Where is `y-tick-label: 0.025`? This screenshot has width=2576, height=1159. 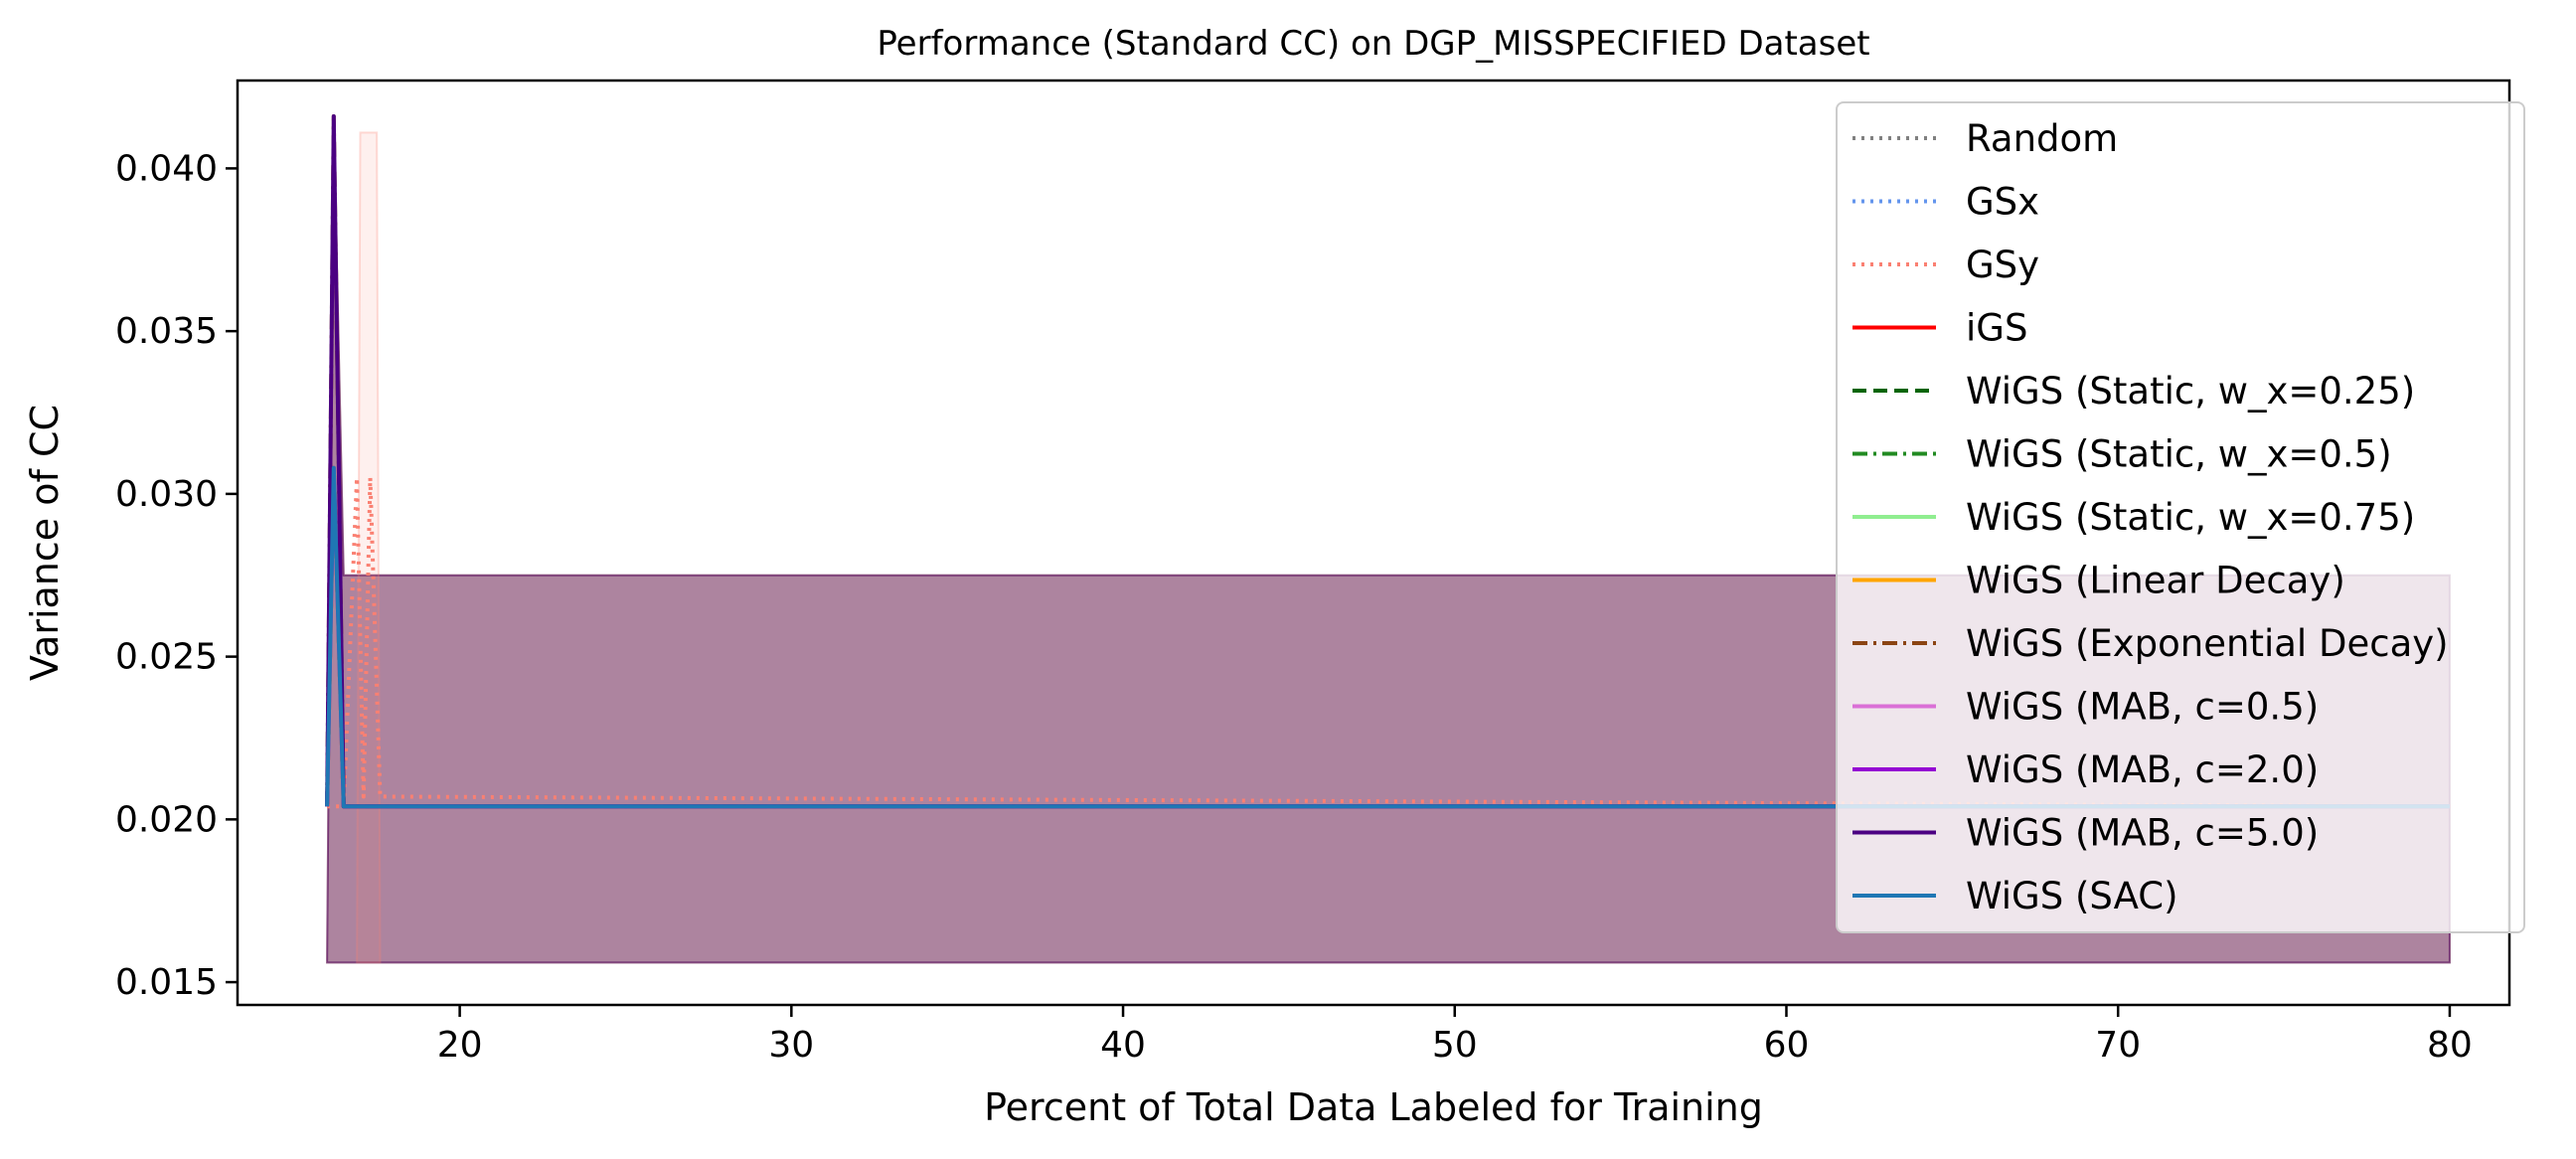
y-tick-label: 0.025 is located at coordinates (166, 657).